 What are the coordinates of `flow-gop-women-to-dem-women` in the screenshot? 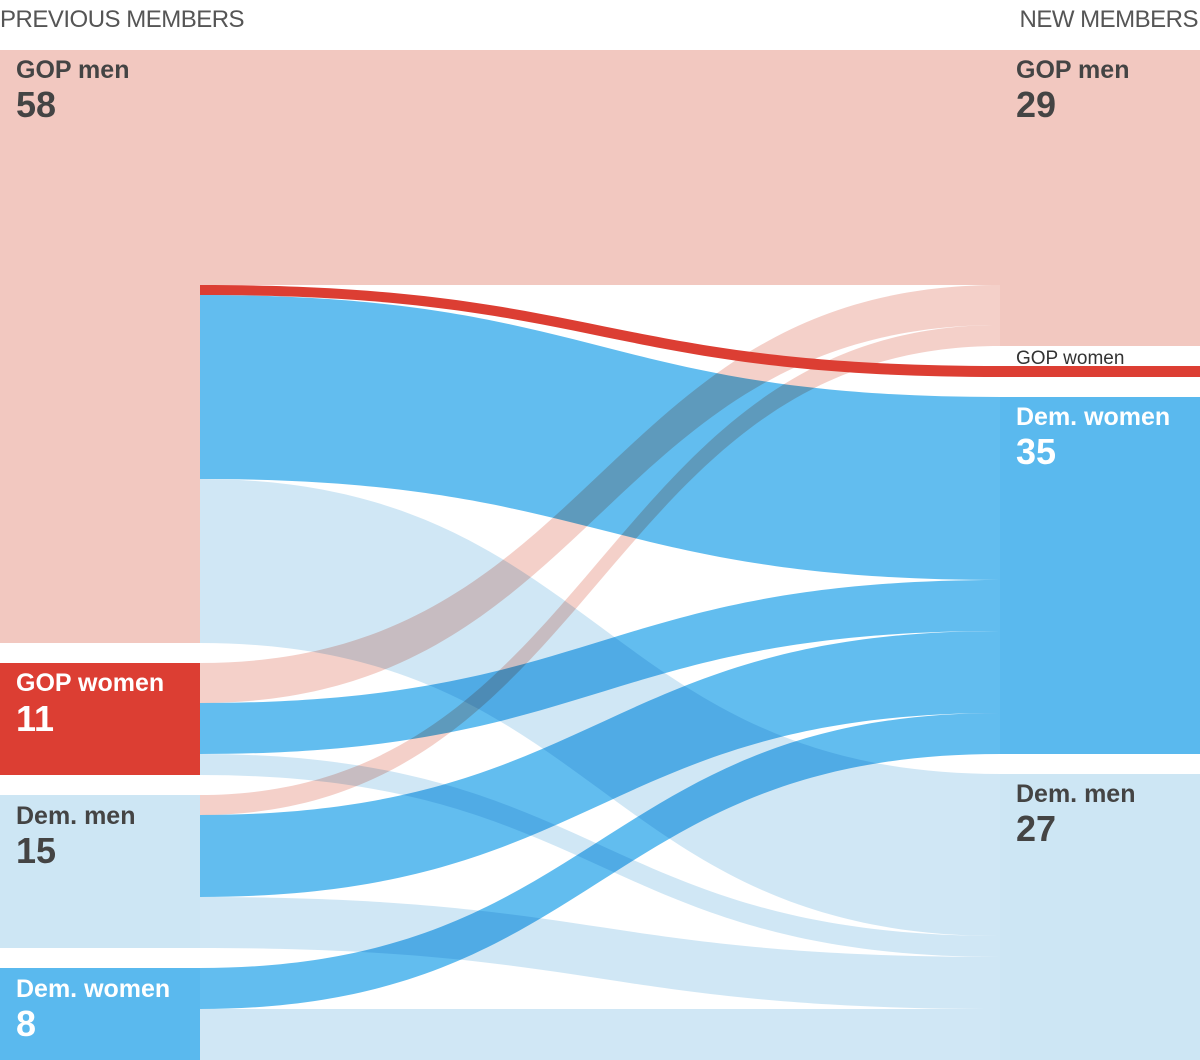 It's located at (600, 667).